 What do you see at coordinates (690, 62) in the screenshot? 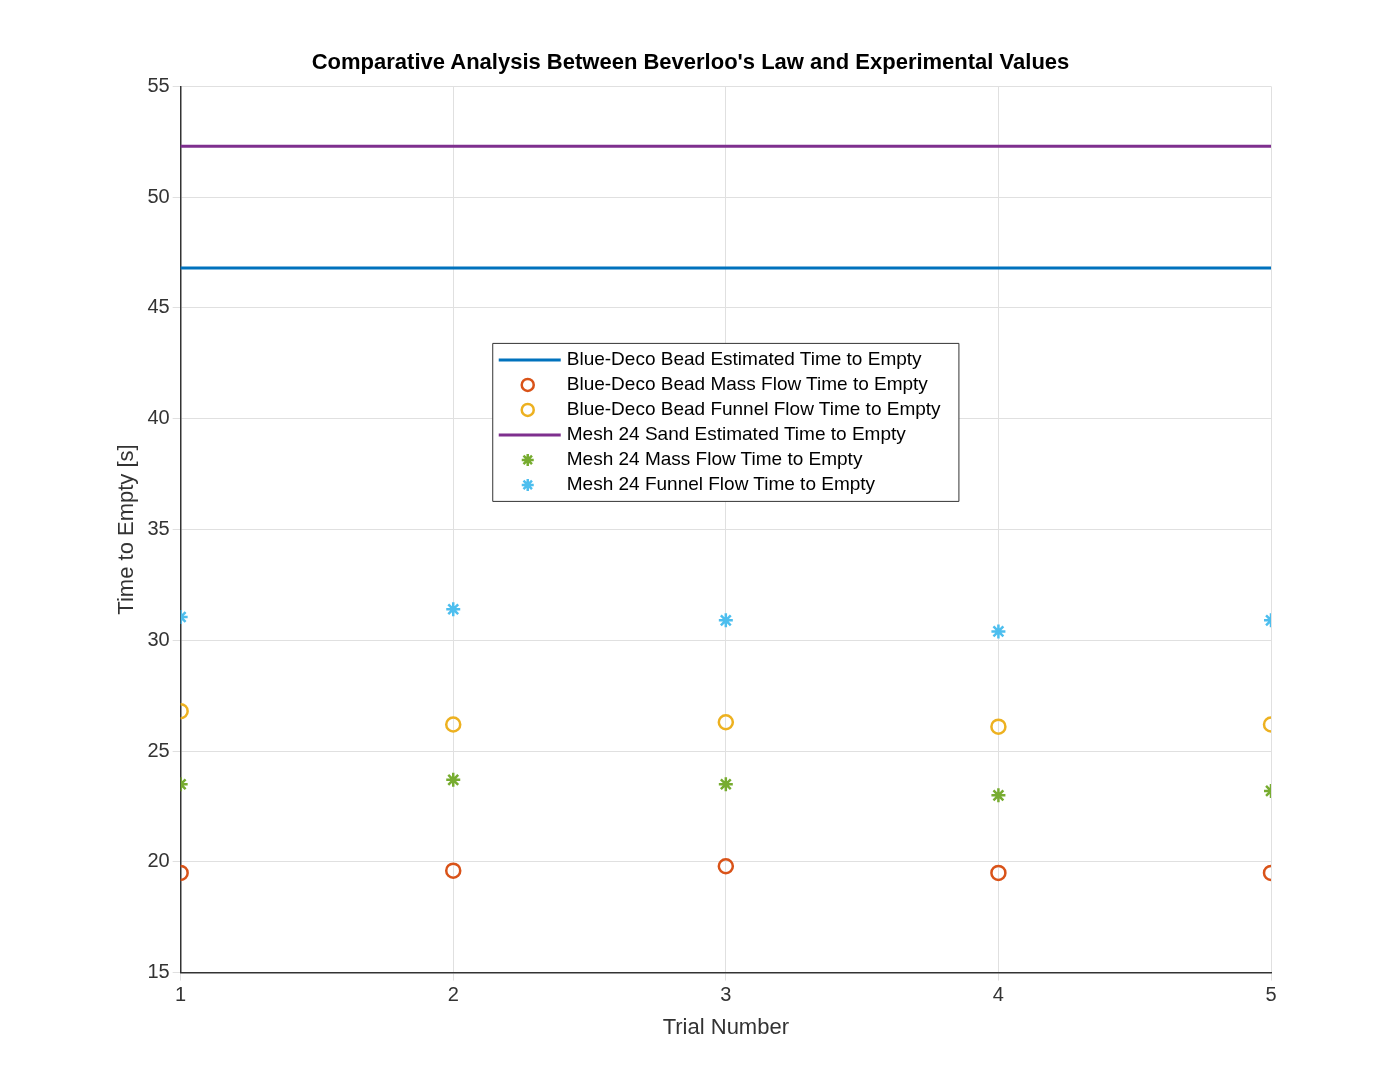
I see `chart-title: Comparative Analysis Between Beverloo's Law and Experimental Values` at bounding box center [690, 62].